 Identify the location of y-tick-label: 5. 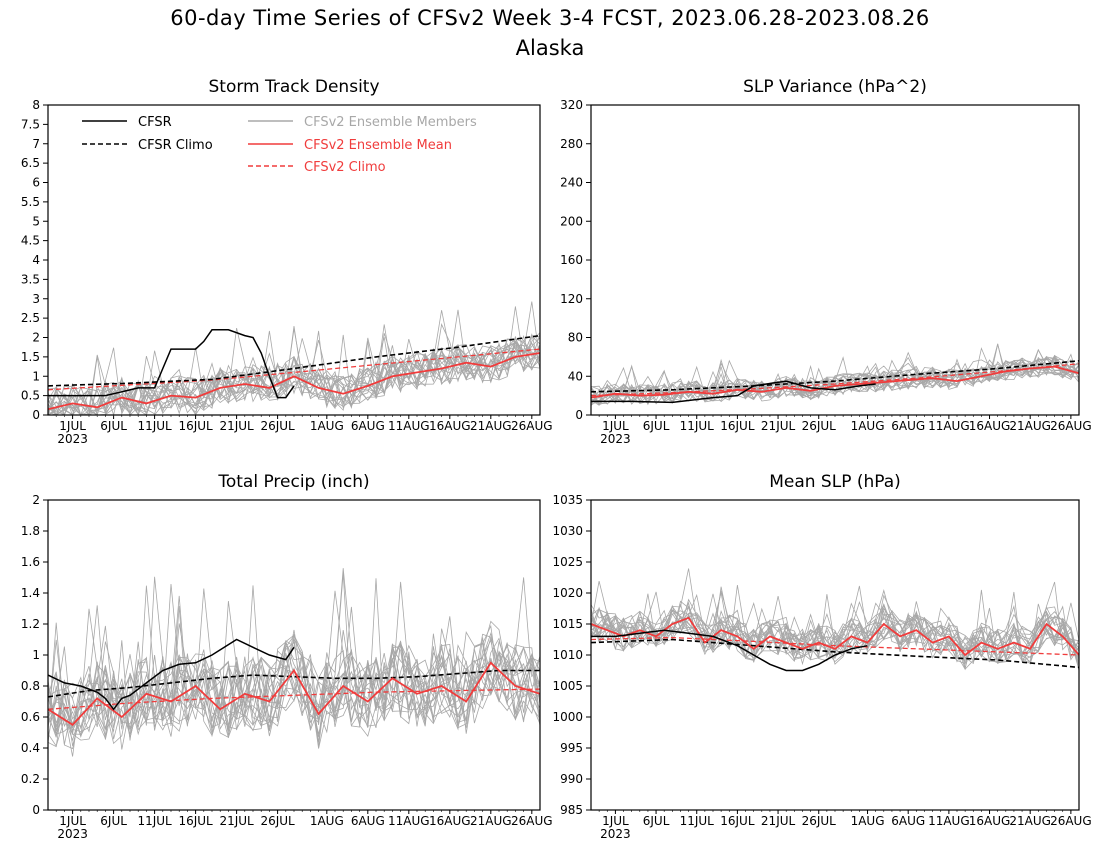
(36, 221).